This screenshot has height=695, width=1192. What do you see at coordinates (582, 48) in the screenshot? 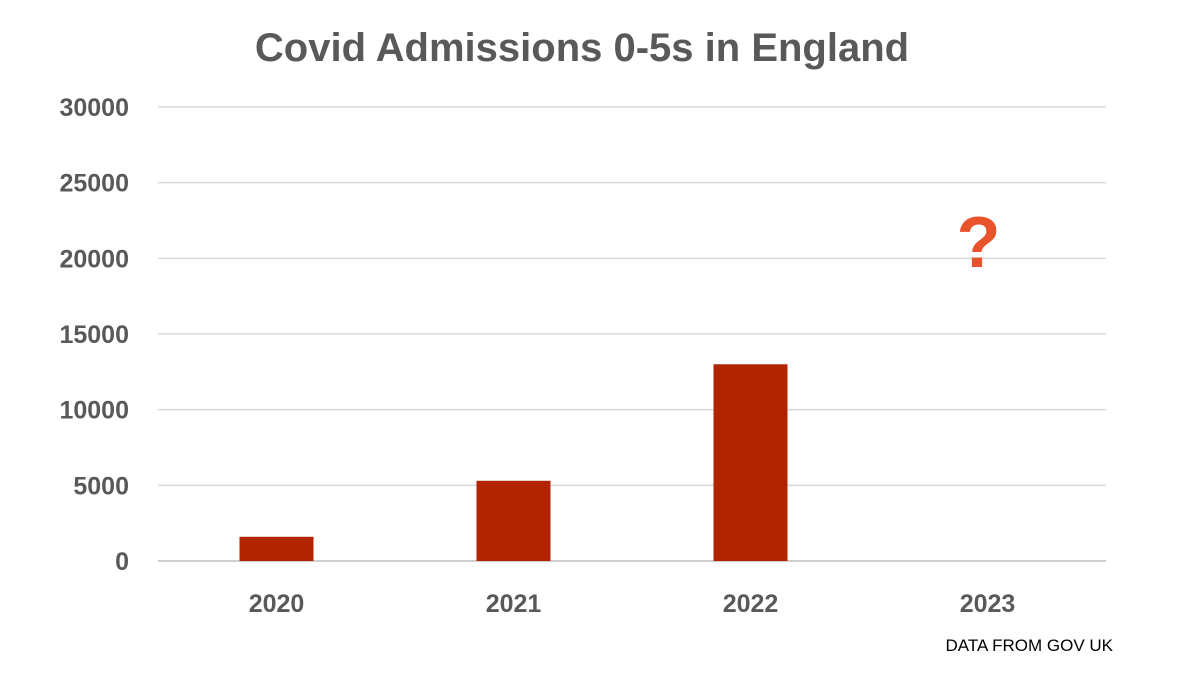
I see `chart-title: Covid Admissions 0-5s in England` at bounding box center [582, 48].